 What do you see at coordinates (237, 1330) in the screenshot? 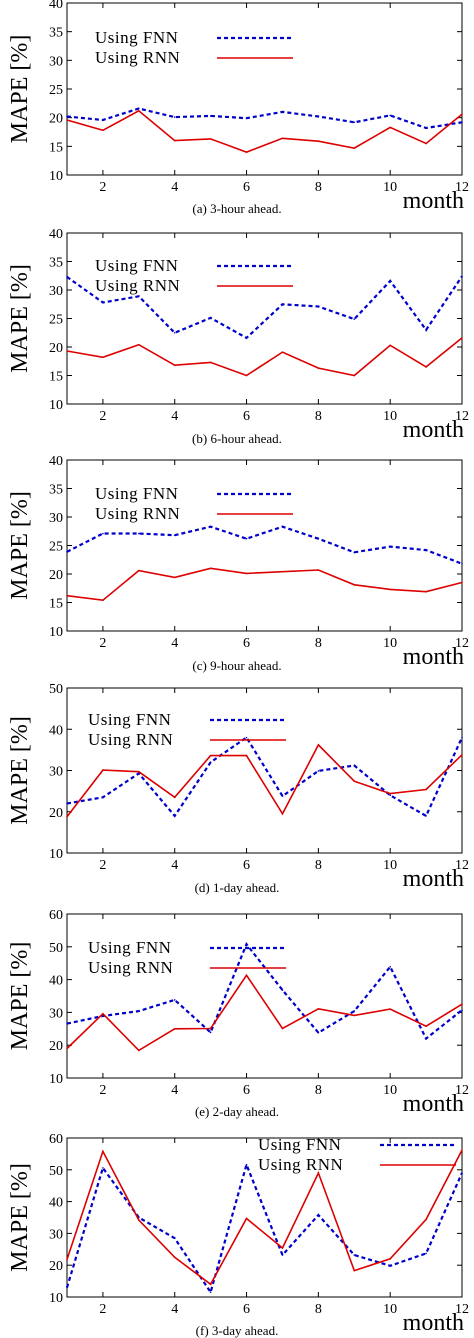
I see `chart-caption: (f) 3-day ahead.` at bounding box center [237, 1330].